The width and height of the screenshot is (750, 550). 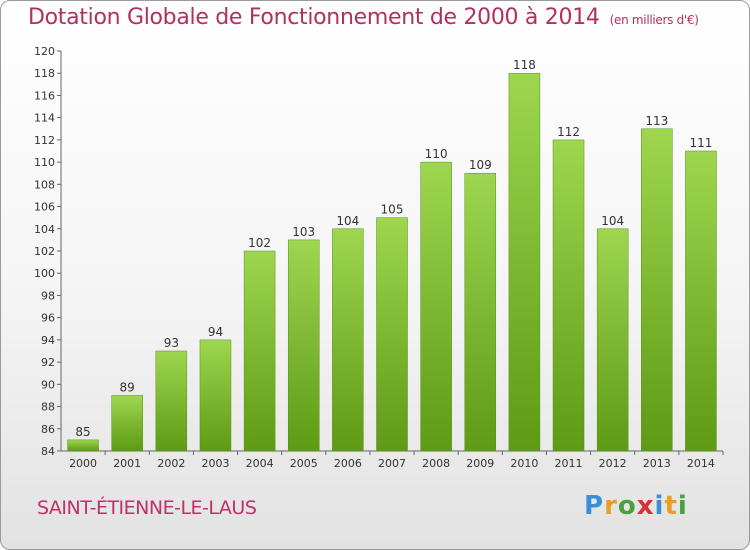 What do you see at coordinates (480, 463) in the screenshot?
I see `x-tick-label: 2009` at bounding box center [480, 463].